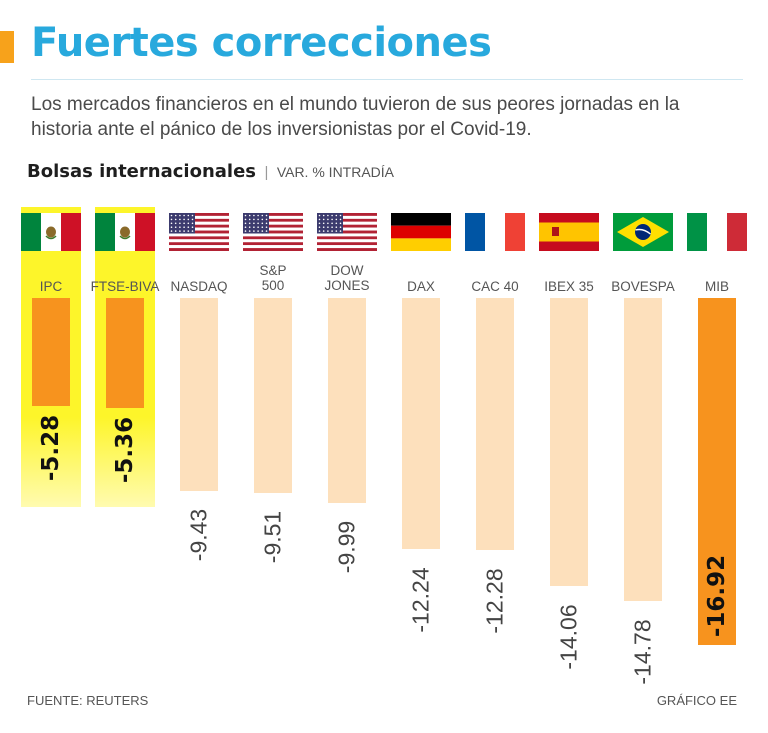 This screenshot has height=733, width=768. I want to click on data-label-bovespa: -14.78, so click(642, 652).